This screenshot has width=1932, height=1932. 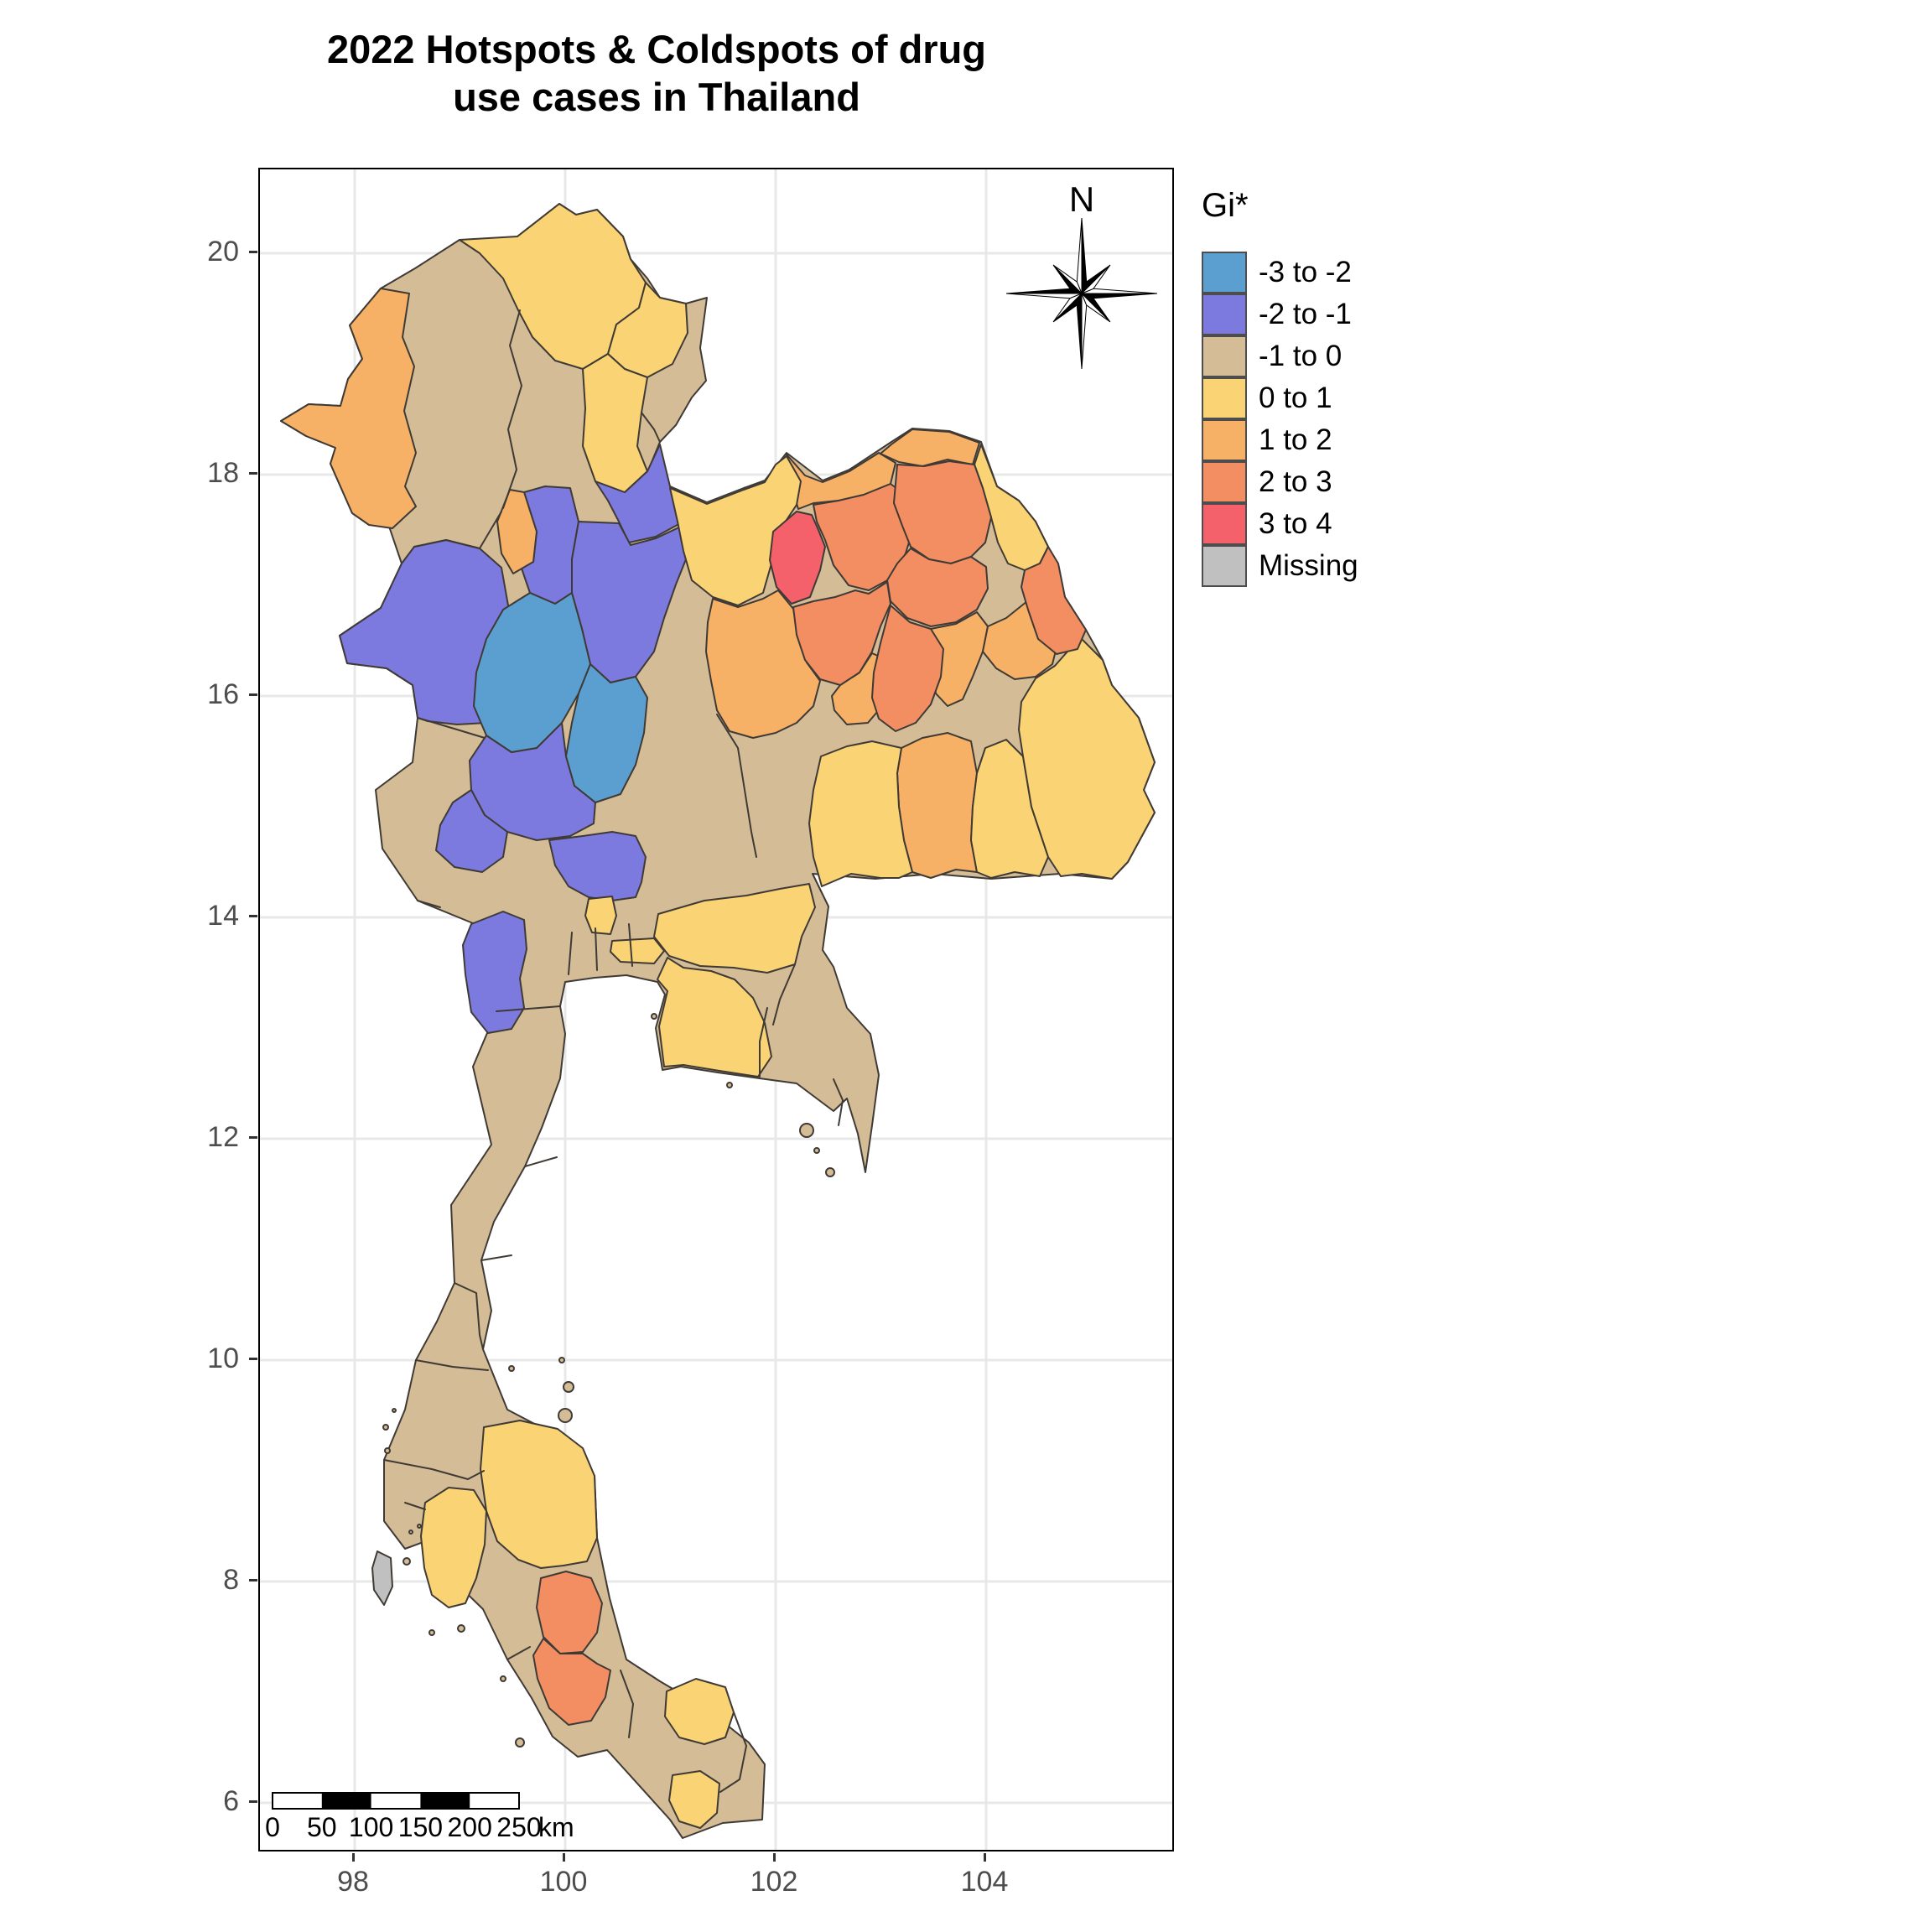 What do you see at coordinates (1305, 272) in the screenshot?
I see `legend-label: -3 to -2` at bounding box center [1305, 272].